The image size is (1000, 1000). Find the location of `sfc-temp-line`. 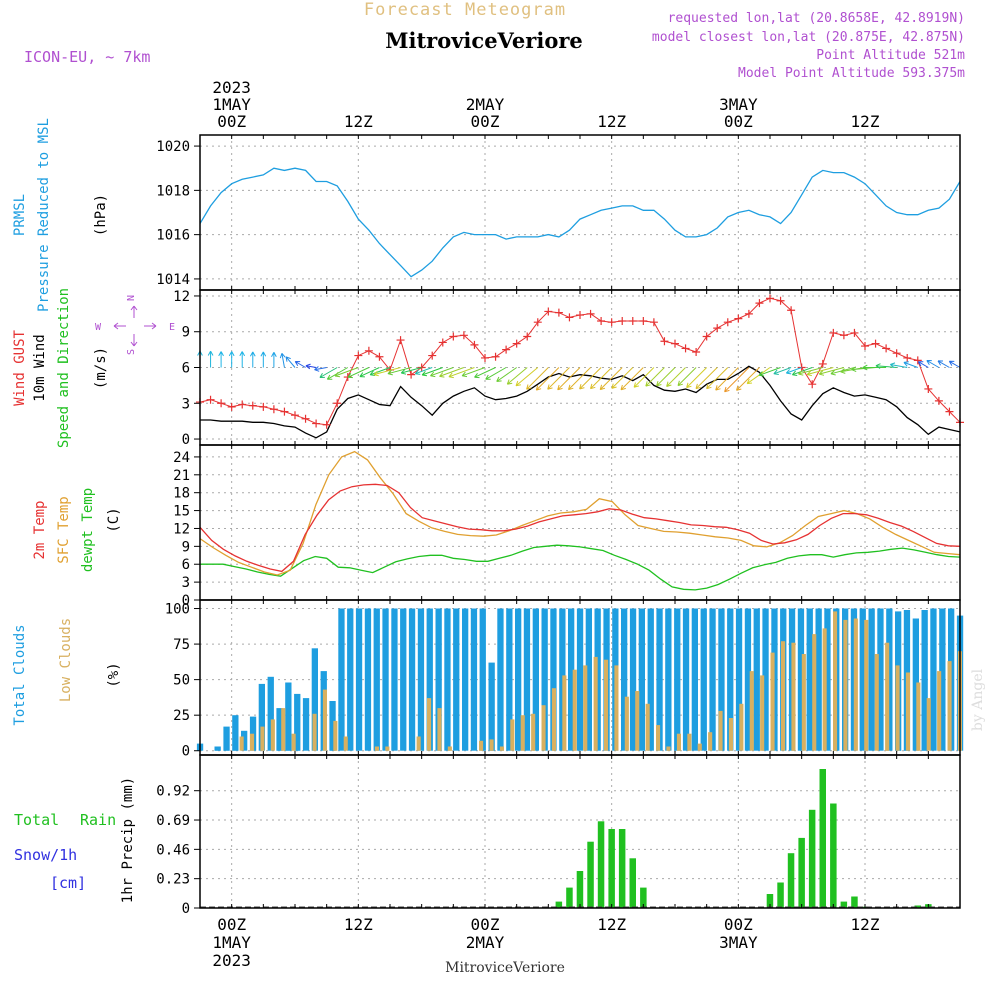

sfc-temp-line is located at coordinates (580, 513).